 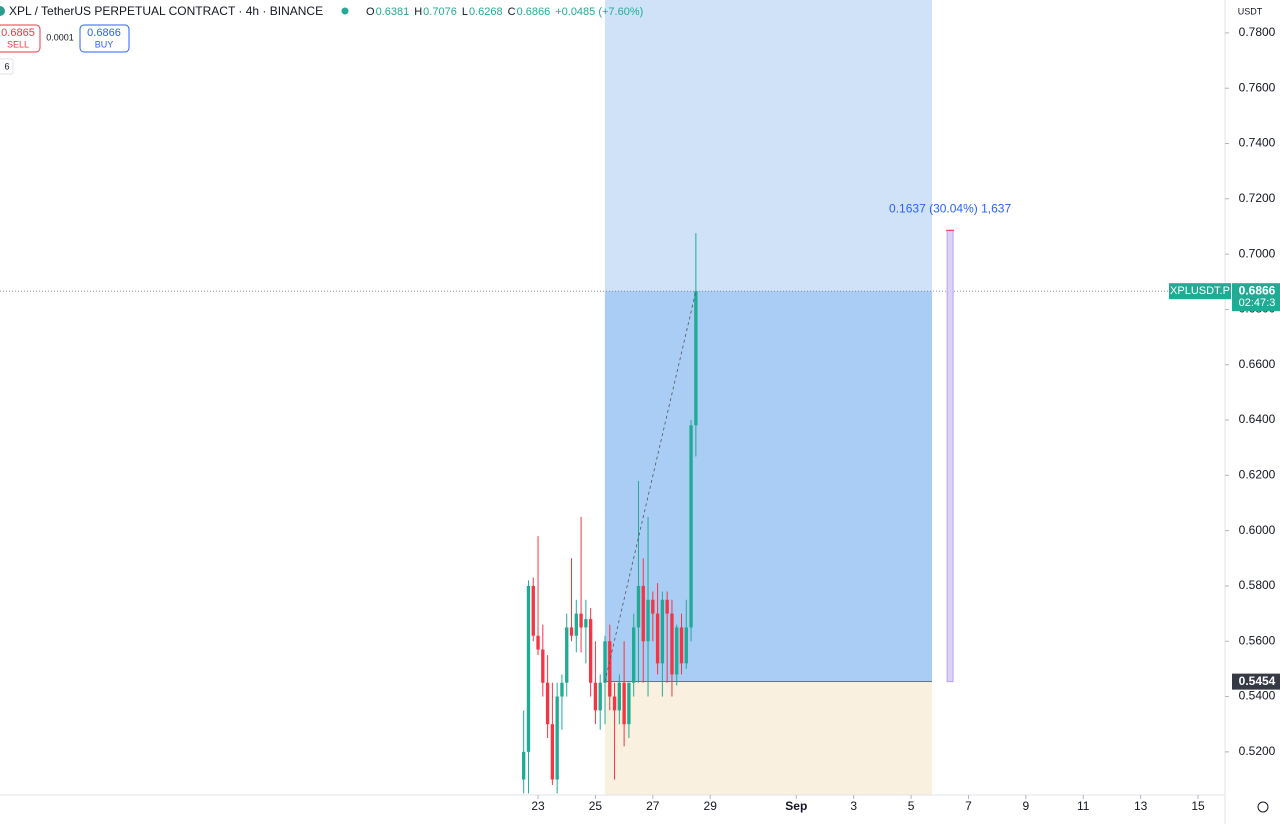 I want to click on currency-label: USDT, so click(x=1250, y=11).